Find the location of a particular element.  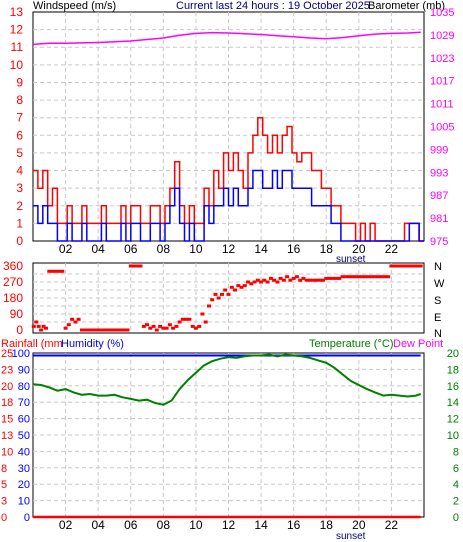

rainfall-tick-8: 8 is located at coordinates (4, 469).